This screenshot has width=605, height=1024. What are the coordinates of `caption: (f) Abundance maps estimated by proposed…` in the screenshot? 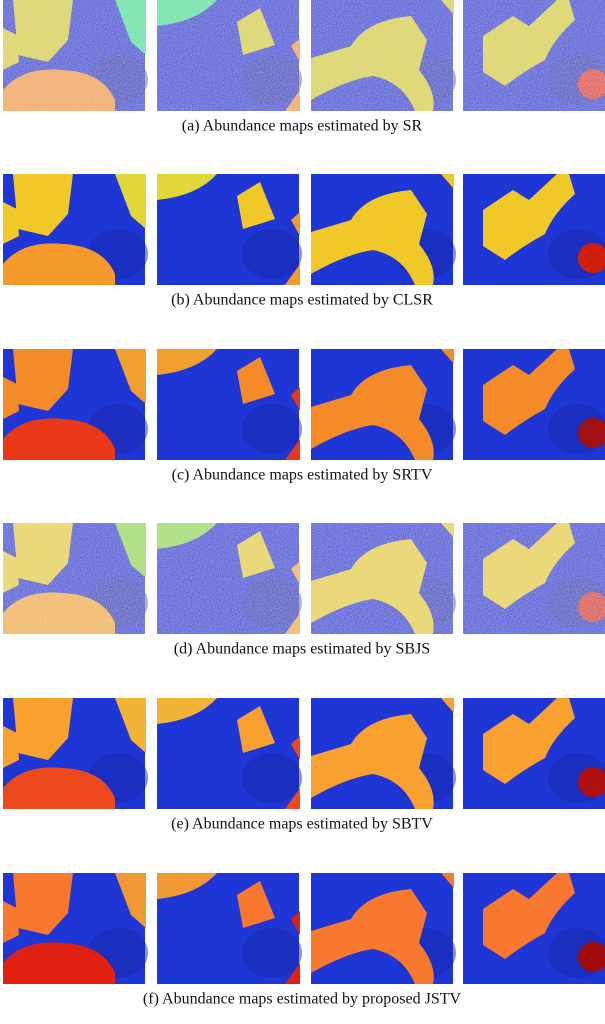 It's located at (302, 999).